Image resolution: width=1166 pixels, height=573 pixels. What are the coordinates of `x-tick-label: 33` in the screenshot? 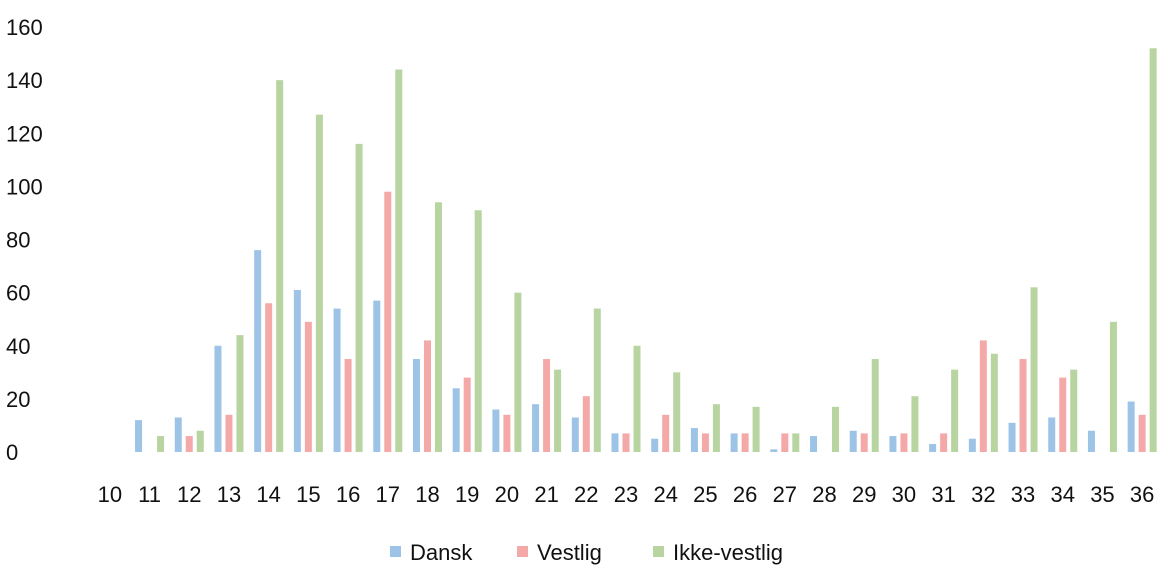 It's located at (1023, 494).